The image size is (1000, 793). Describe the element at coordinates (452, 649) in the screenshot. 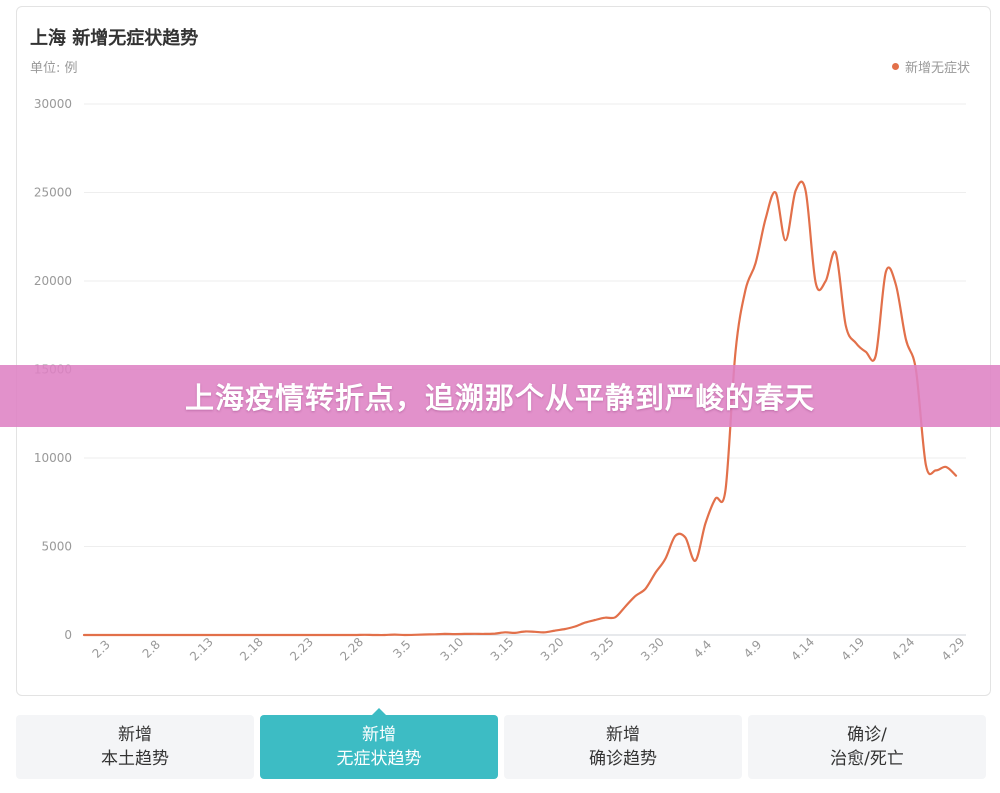

I see `x-tick-label: 3.10` at that location.